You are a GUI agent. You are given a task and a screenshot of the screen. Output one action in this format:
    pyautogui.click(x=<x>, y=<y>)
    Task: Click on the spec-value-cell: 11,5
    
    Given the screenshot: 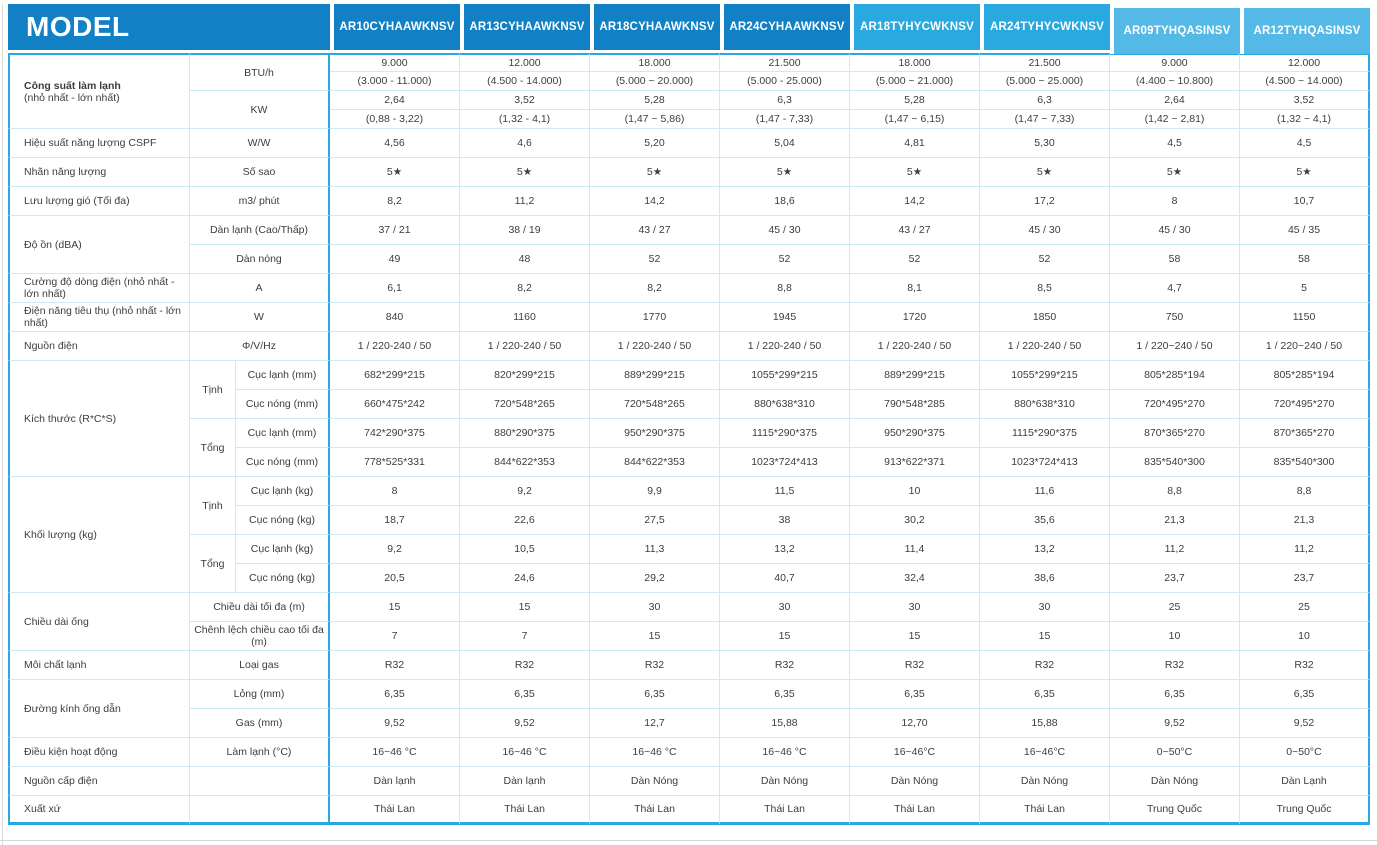 What is the action you would take?
    pyautogui.click(x=785, y=491)
    